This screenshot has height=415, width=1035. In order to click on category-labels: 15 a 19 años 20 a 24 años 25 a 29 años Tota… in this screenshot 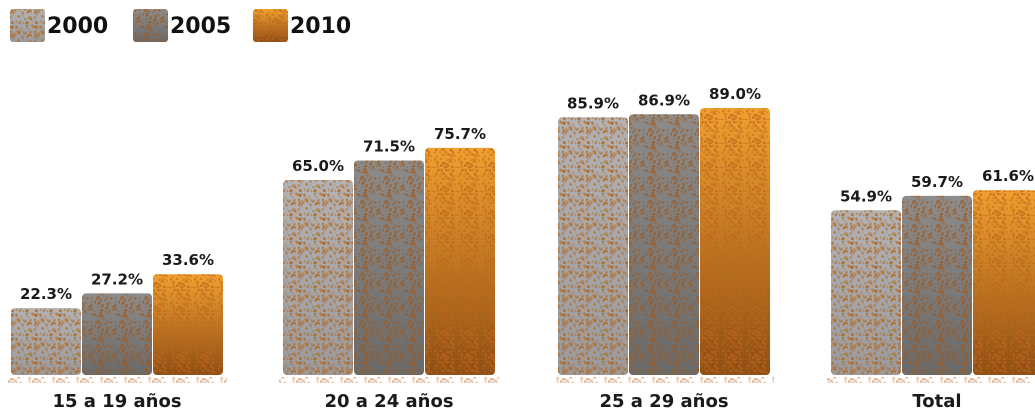, I will do `click(506, 401)`.